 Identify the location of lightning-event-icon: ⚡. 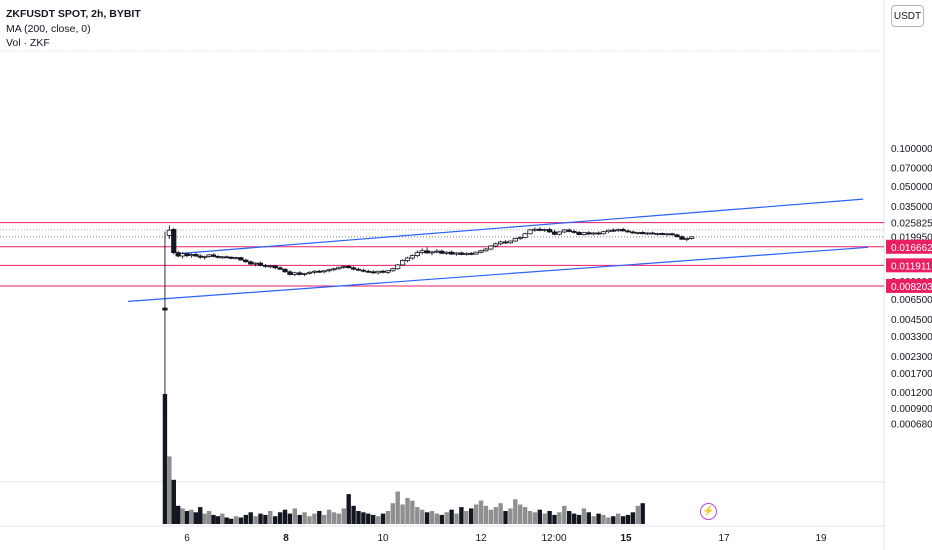
(708, 511).